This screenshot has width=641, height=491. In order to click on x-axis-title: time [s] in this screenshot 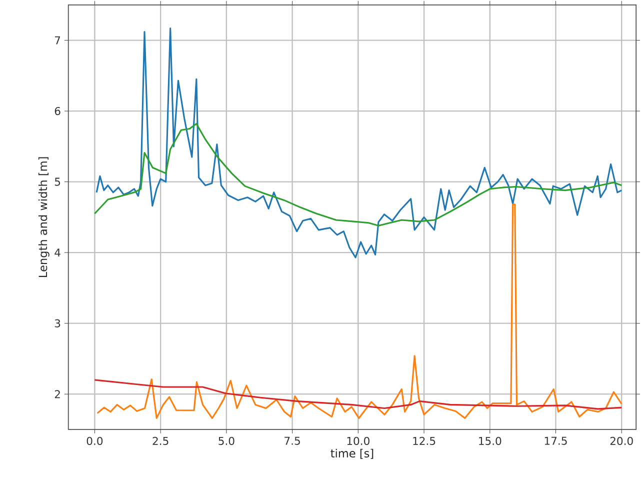, I will do `click(352, 453)`.